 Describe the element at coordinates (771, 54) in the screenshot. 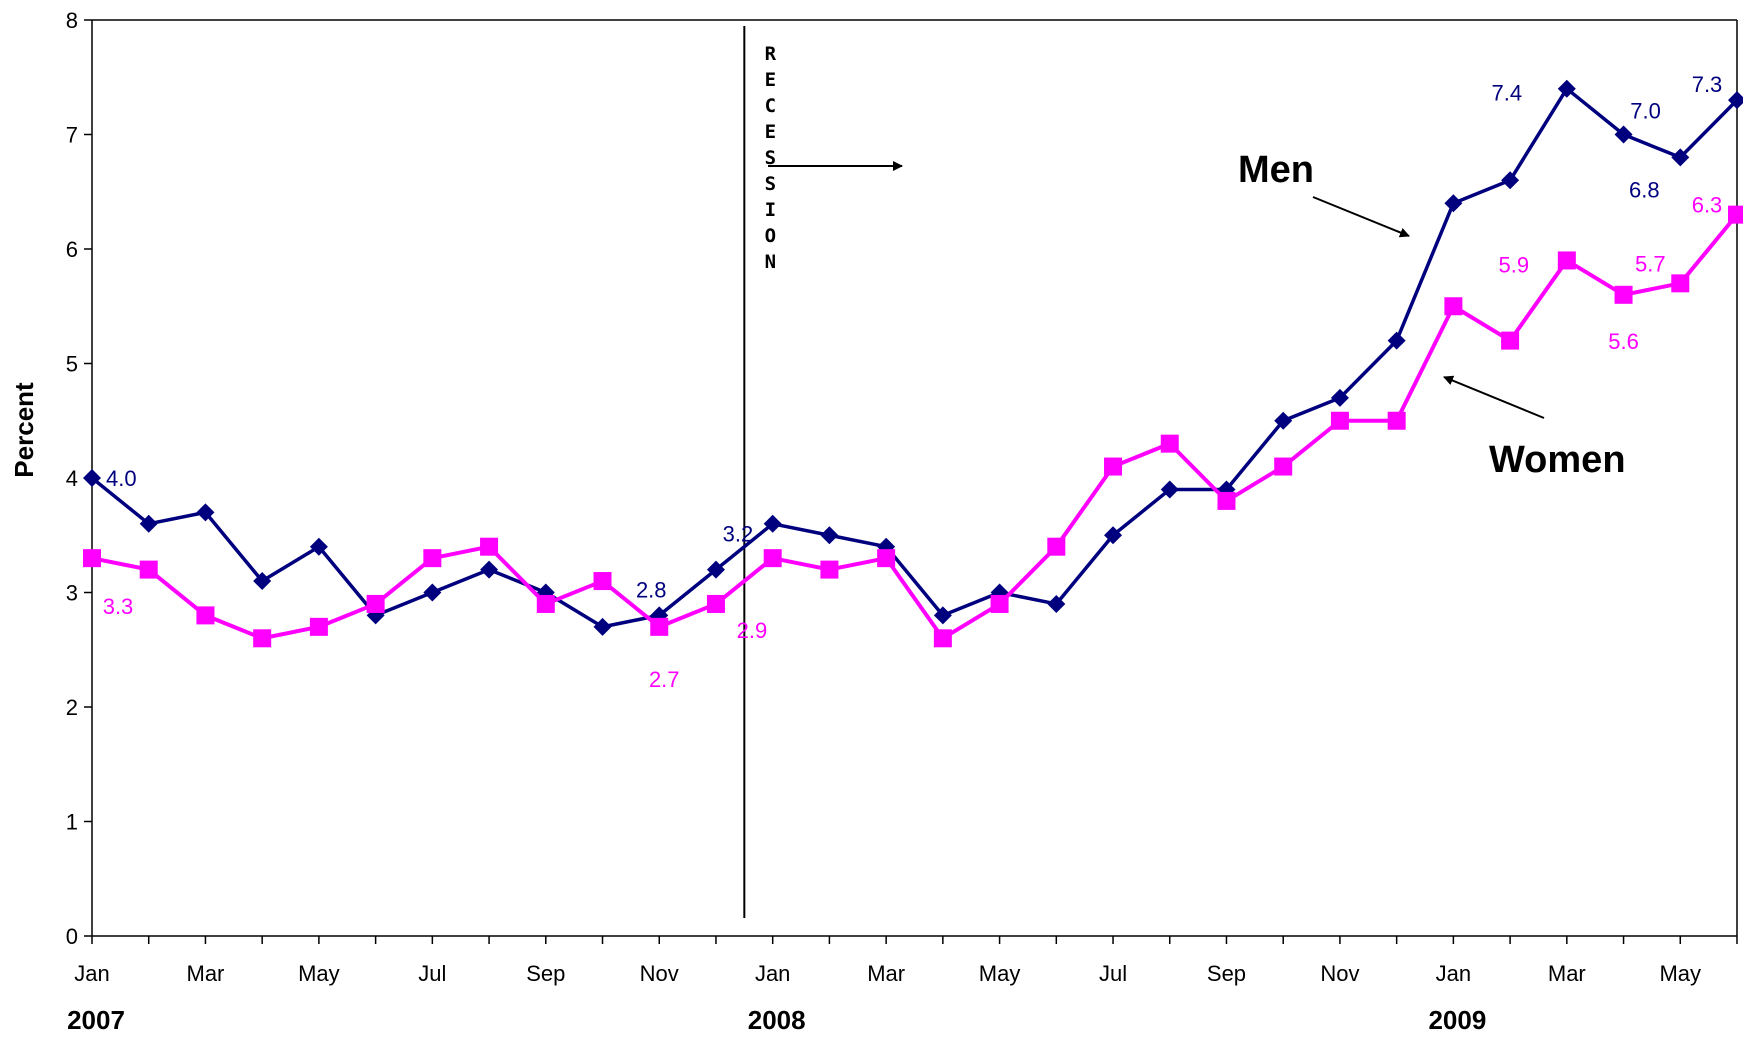

I see `recession-letter: R` at that location.